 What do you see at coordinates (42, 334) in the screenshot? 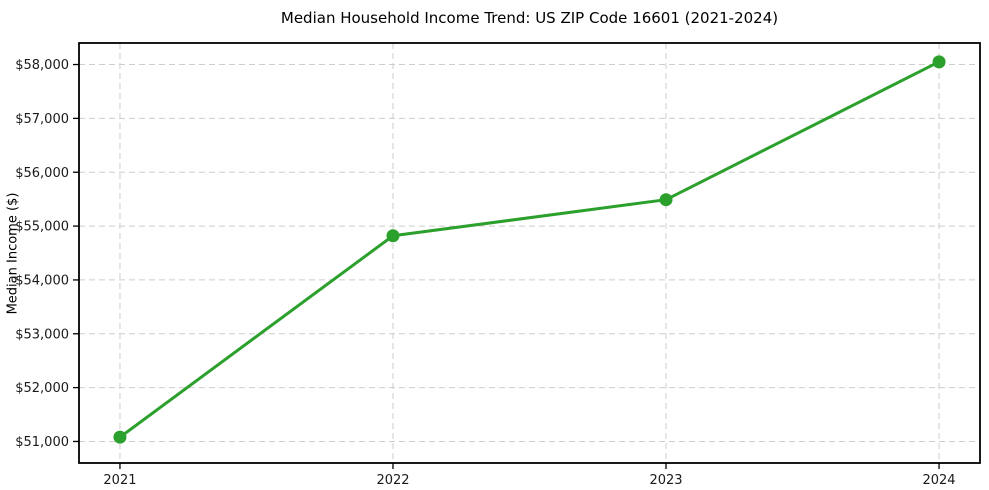
I see `y-tick-label: $53,000` at bounding box center [42, 334].